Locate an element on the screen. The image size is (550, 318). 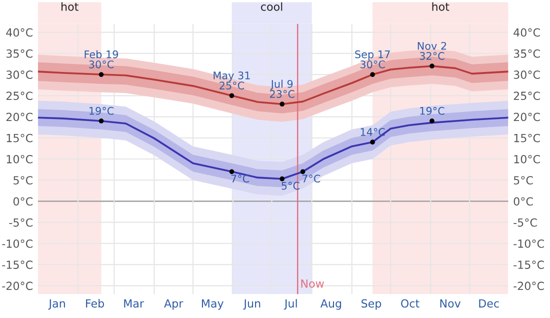
x-tick-label: May is located at coordinates (213, 304).